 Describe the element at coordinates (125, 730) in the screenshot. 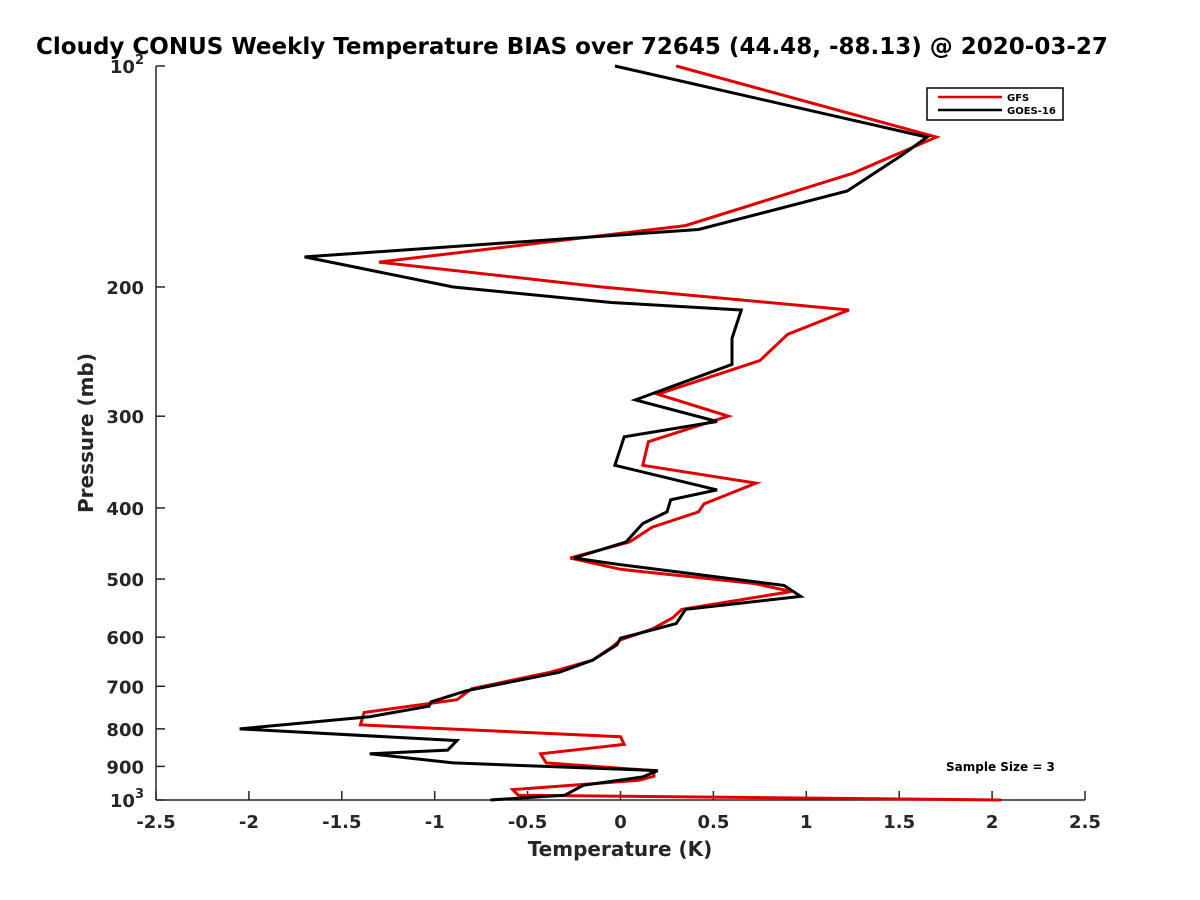

I see `y-tick-label: 800` at that location.